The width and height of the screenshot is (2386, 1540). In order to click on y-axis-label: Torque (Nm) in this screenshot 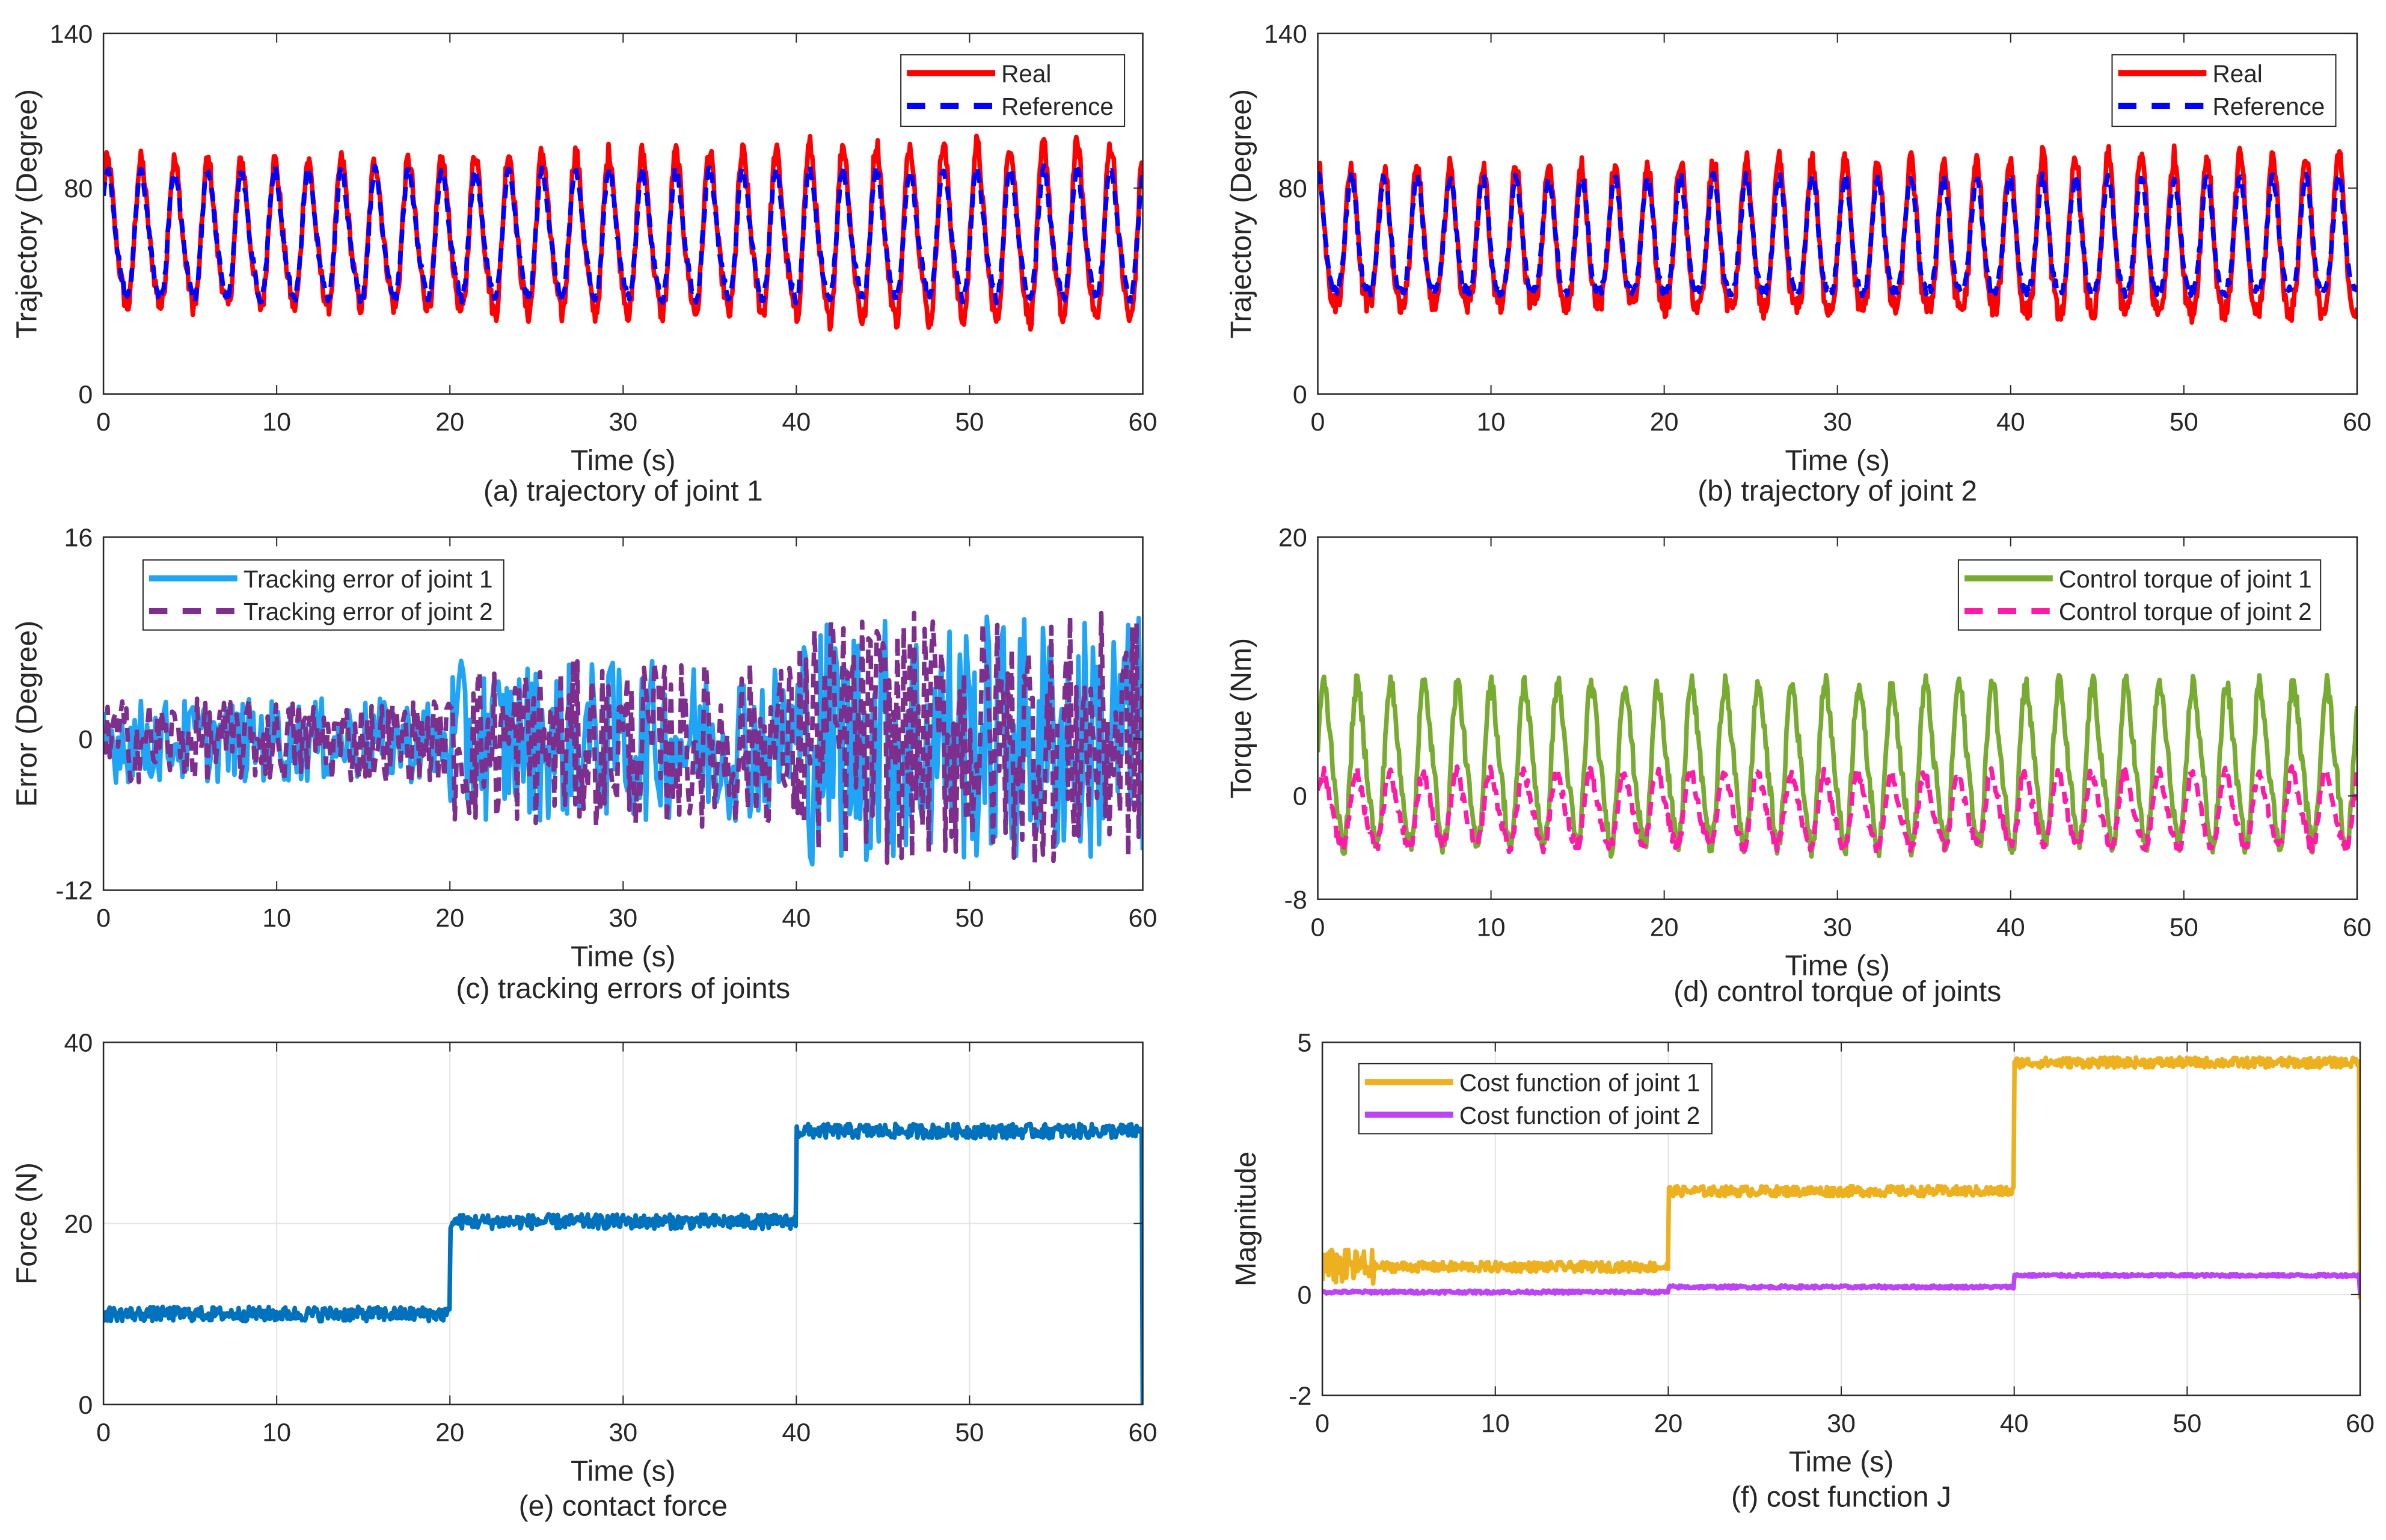, I will do `click(1241, 718)`.